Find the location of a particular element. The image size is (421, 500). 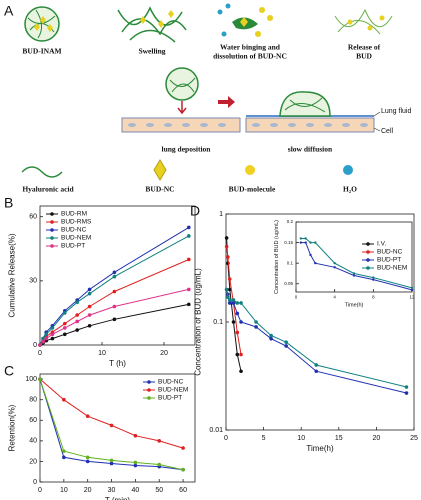

y-tick-label: 0.15 is located at coordinates (288, 242).